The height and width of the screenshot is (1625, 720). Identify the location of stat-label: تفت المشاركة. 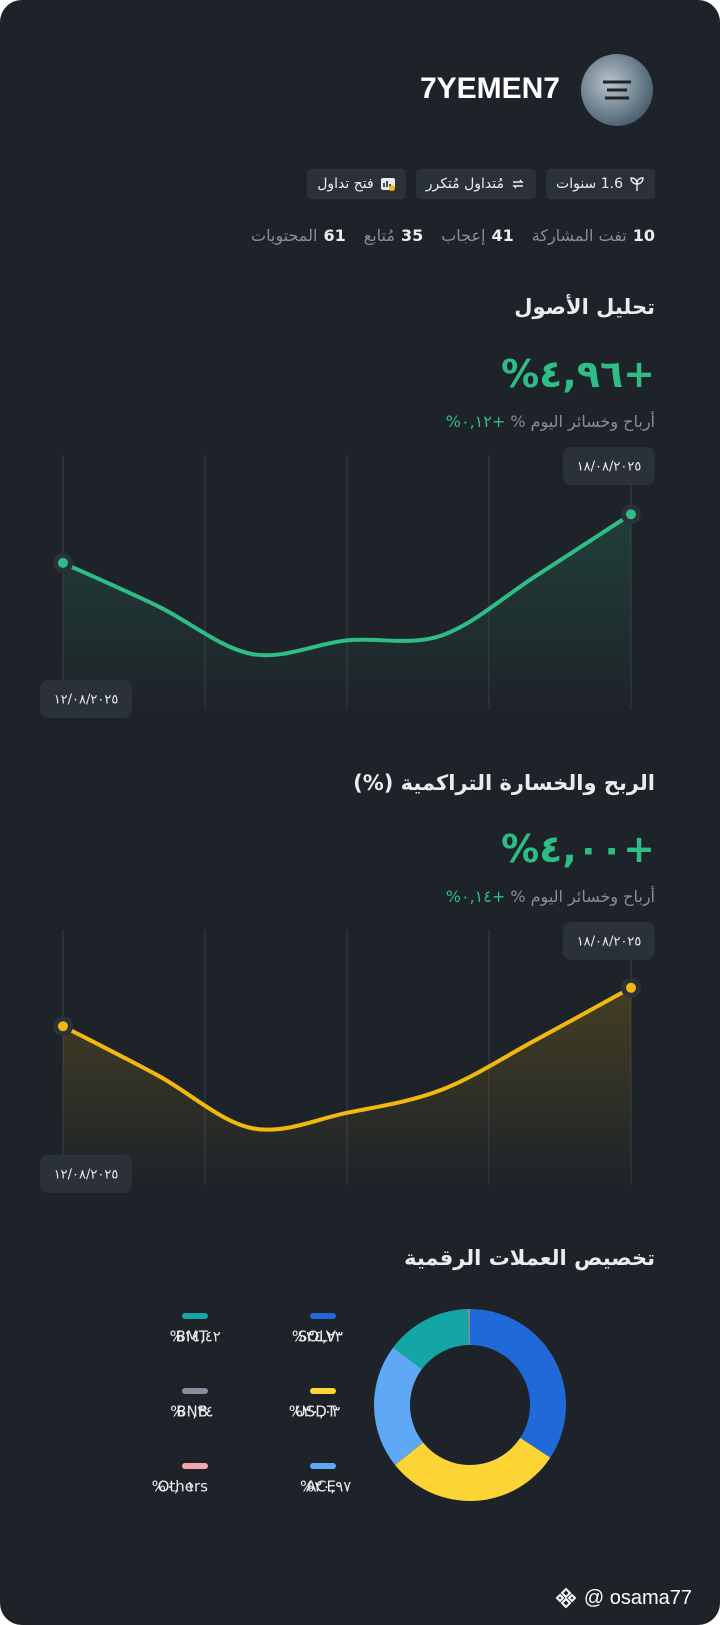
(579, 235).